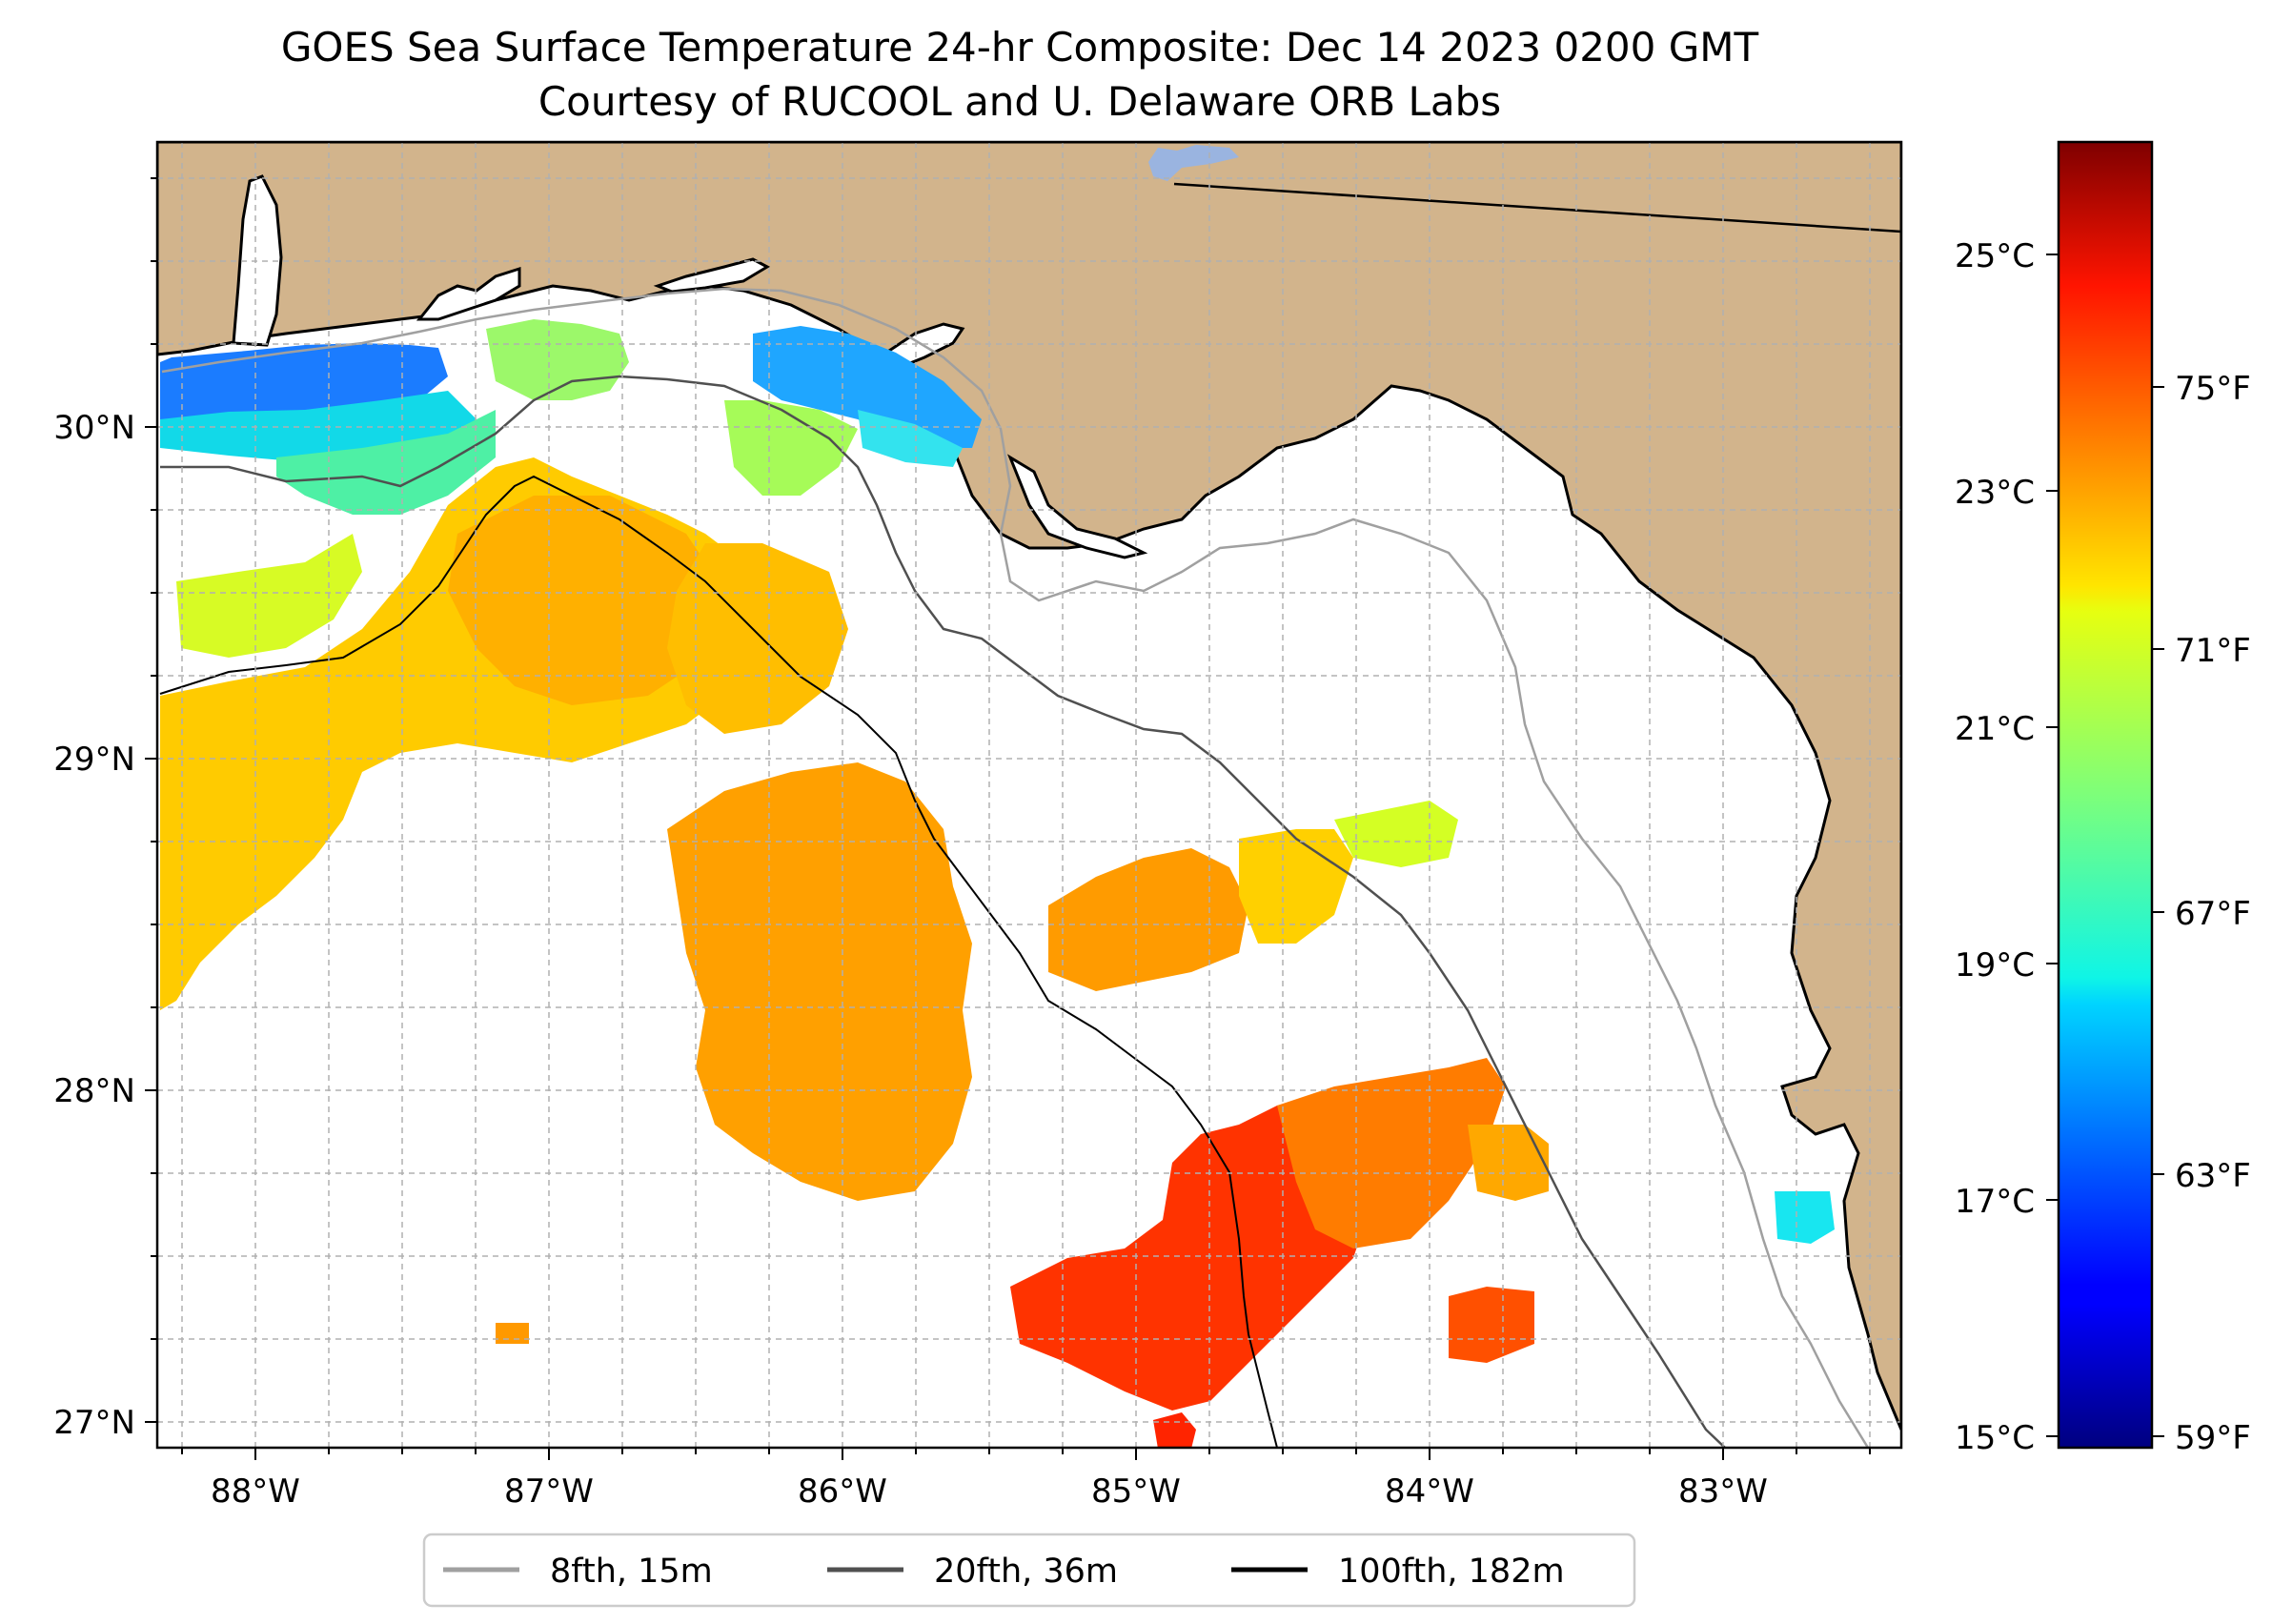 Image resolution: width=2293 pixels, height=1624 pixels. Describe the element at coordinates (712, 275) in the screenshot. I see `choctawhatchee-bay` at that location.